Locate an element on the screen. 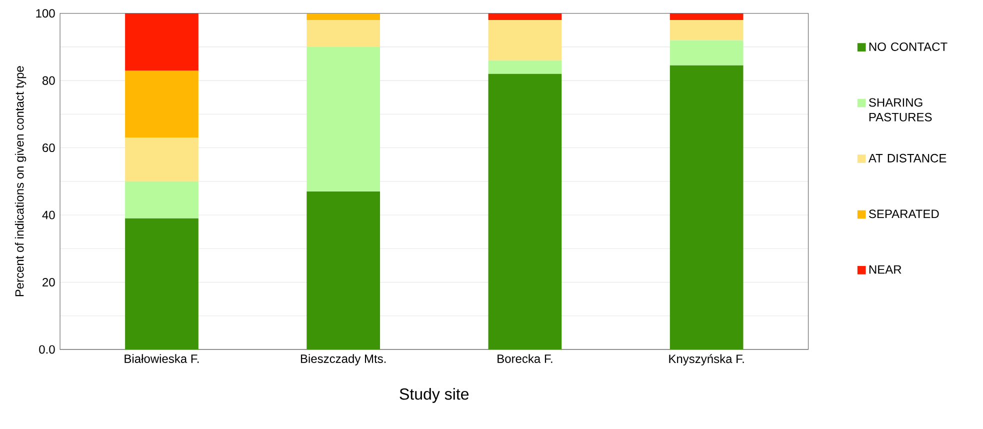 The height and width of the screenshot is (429, 983). y-tick-label: 80 is located at coordinates (48, 80).